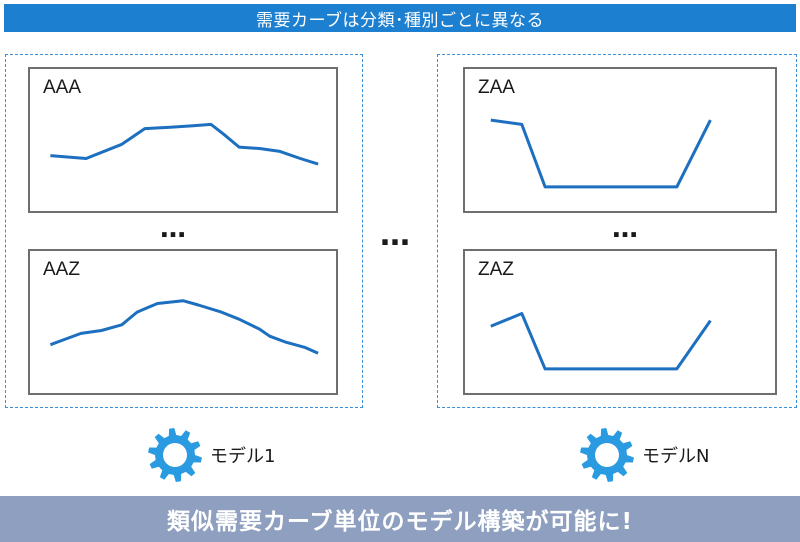  Describe the element at coordinates (676, 456) in the screenshot. I see `model-label: モデルN` at that location.